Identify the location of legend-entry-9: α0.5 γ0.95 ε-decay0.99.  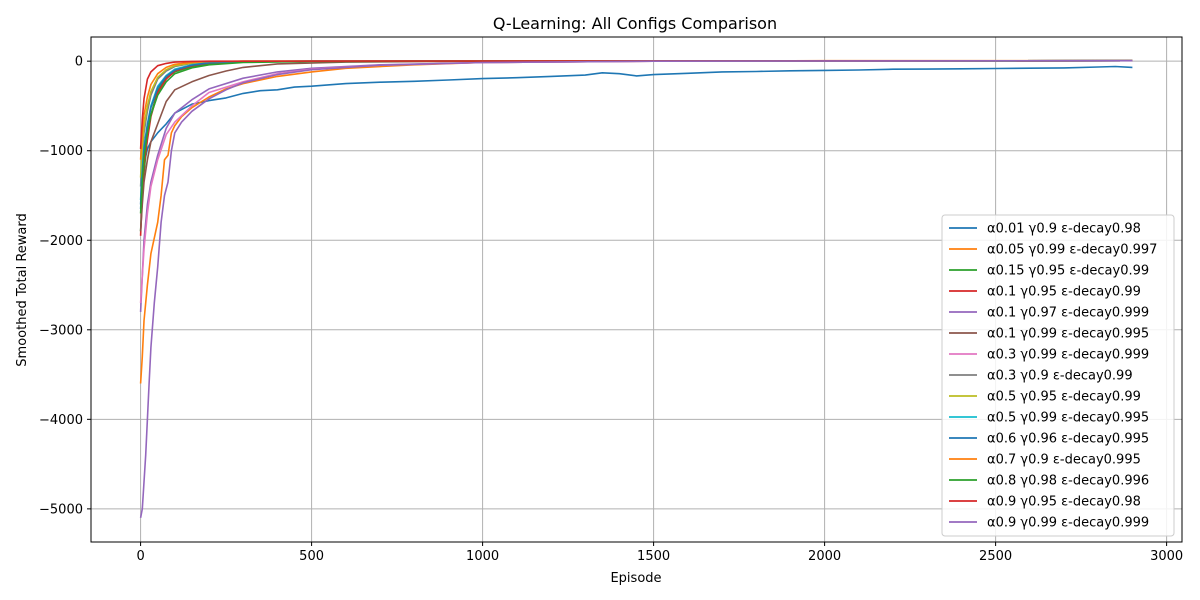
(1064, 397).